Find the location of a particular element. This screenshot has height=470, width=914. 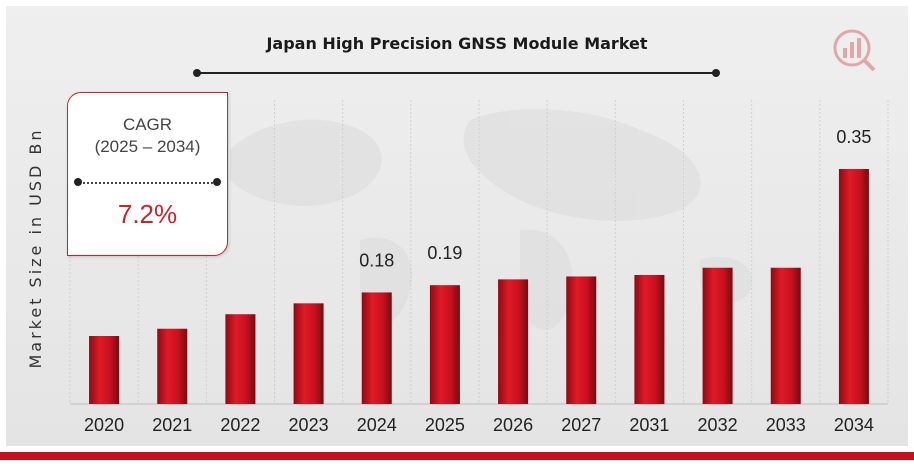

title-underline-dot-right is located at coordinates (716, 73).